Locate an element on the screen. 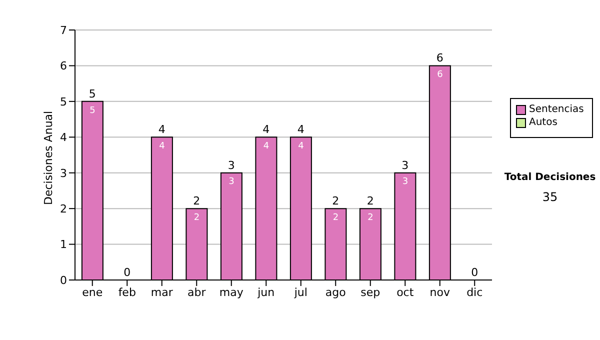  x-tick-label: jul is located at coordinates (300, 292).